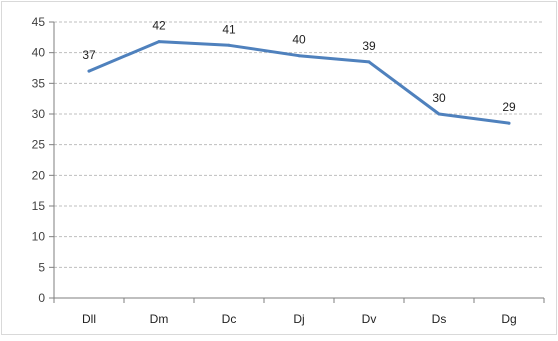 The image size is (558, 341). Describe the element at coordinates (39, 114) in the screenshot. I see `y-tick-label: 30` at that location.